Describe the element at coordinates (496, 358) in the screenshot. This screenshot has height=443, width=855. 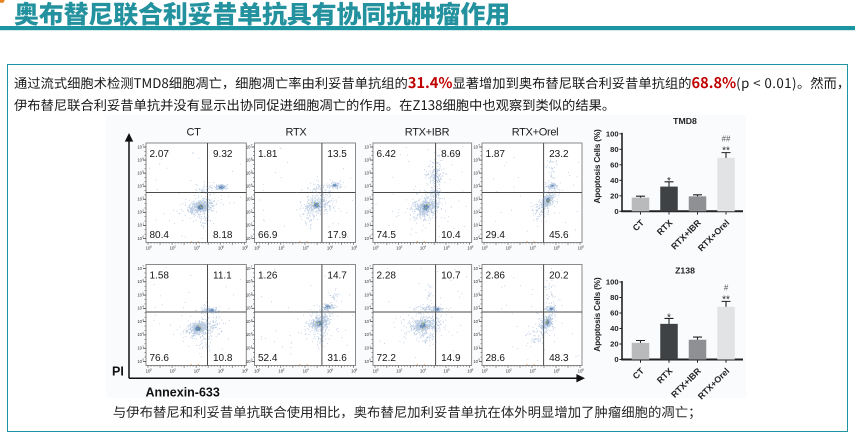
I see `svg-text: 28.6` at that location.